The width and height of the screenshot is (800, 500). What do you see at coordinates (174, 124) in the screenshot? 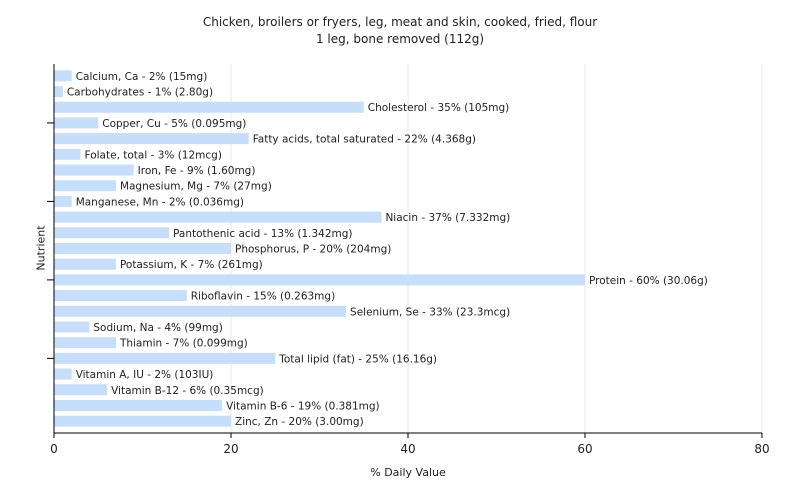
I see `bar-label: Copper, Cu - 5% (0.095mg)` at bounding box center [174, 124].